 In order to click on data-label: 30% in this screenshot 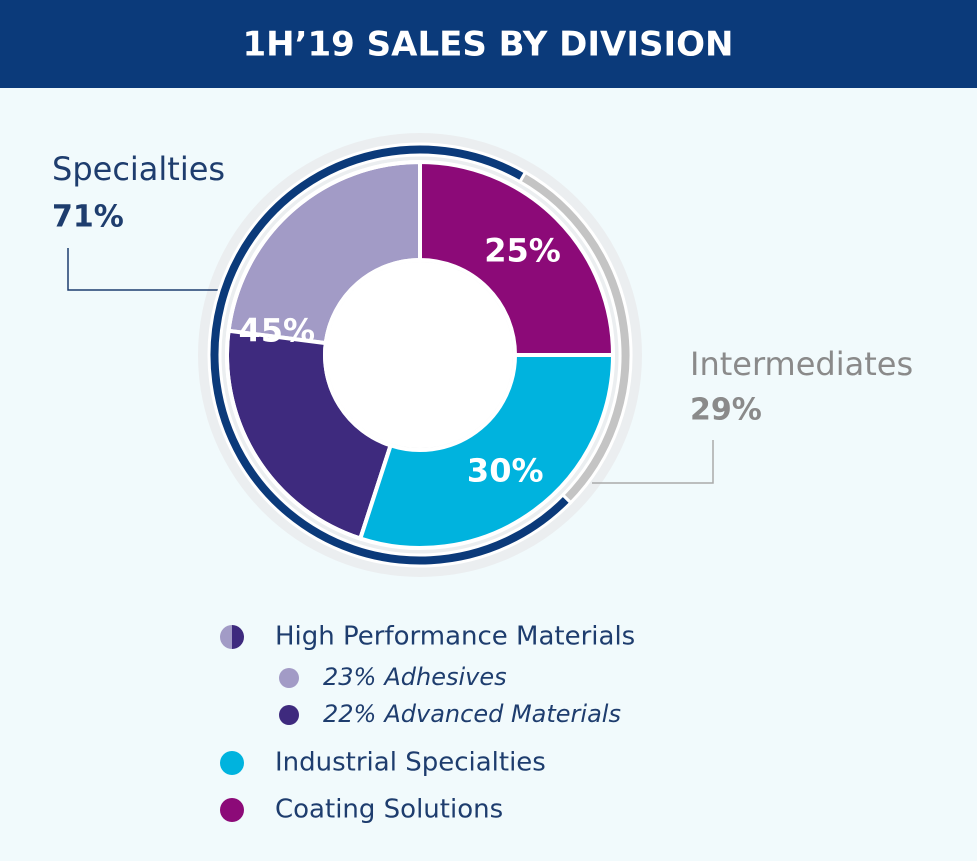, I will do `click(505, 470)`.